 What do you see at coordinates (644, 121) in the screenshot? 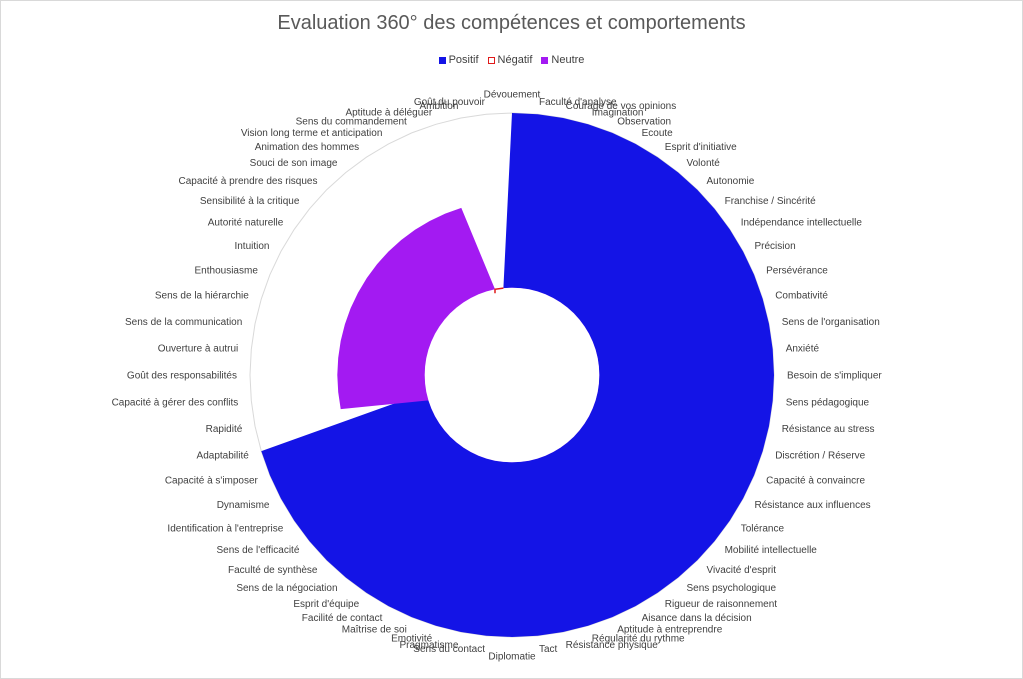
I see `category-label: Observation` at bounding box center [644, 121].